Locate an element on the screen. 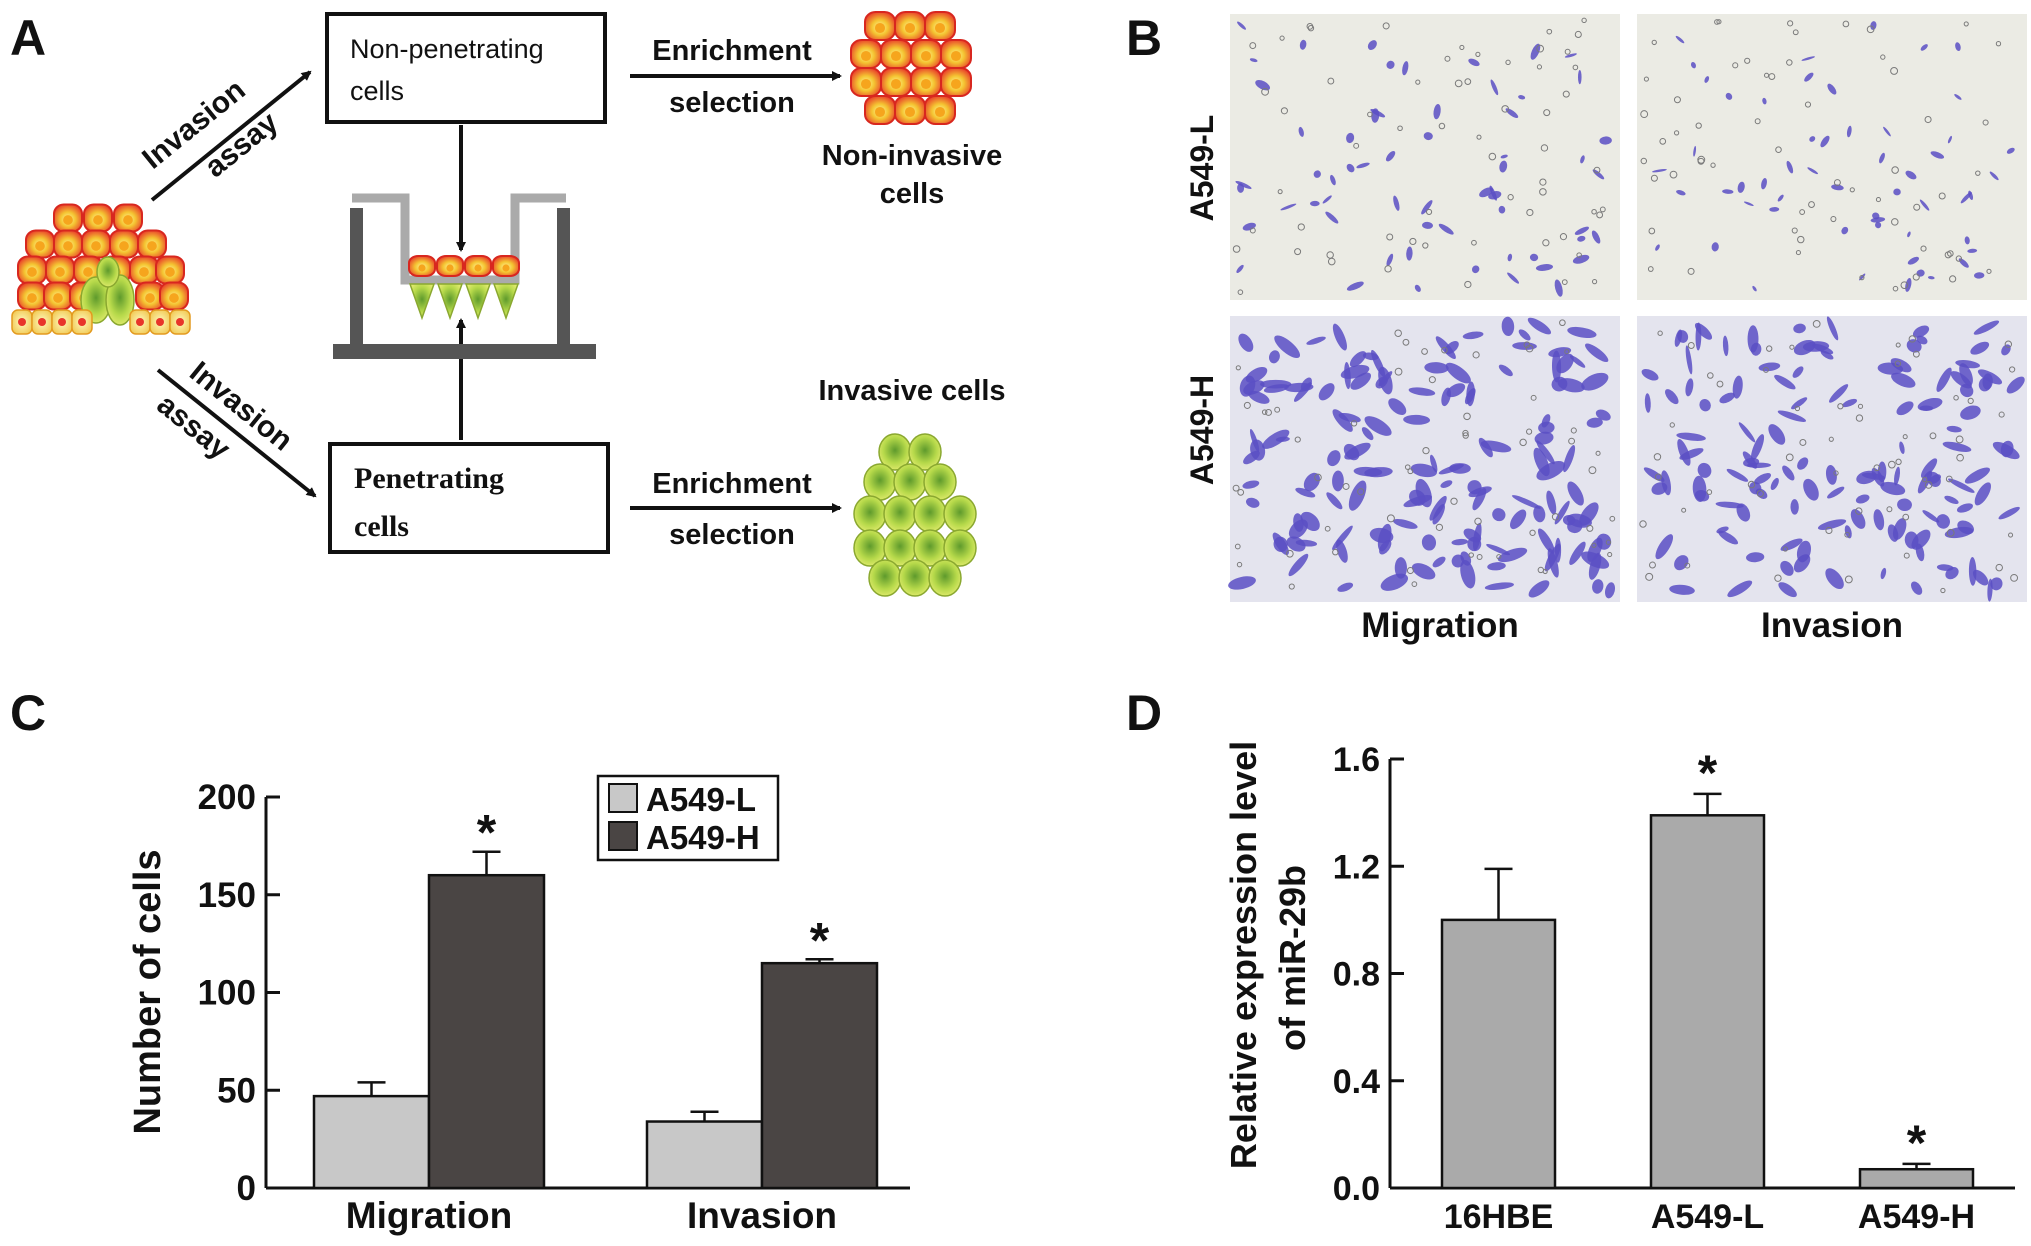  row-label-a549-h: A549-H is located at coordinates (1202, 430).